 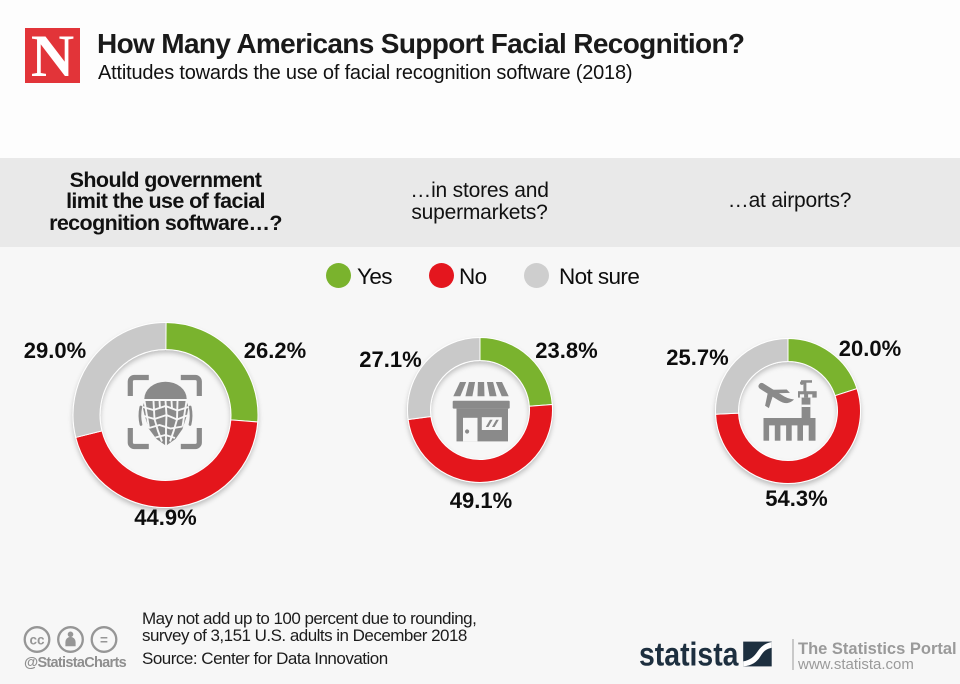 What do you see at coordinates (689, 654) in the screenshot?
I see `svg-text: statista` at bounding box center [689, 654].